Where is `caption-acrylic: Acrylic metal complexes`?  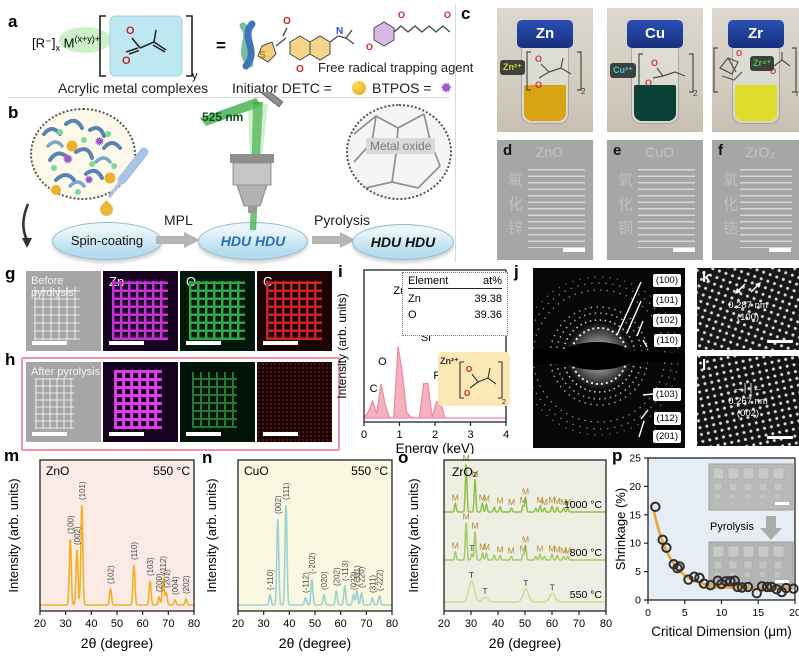
caption-acrylic: Acrylic metal complexes is located at coordinates (133, 88).